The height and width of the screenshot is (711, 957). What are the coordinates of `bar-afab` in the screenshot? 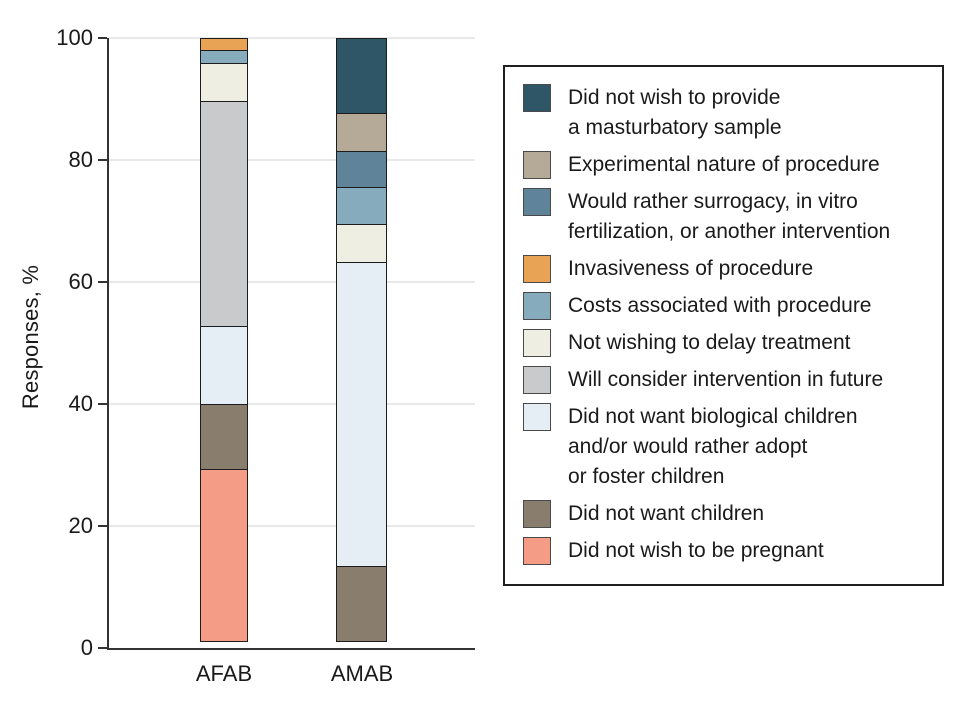 It's located at (224, 343).